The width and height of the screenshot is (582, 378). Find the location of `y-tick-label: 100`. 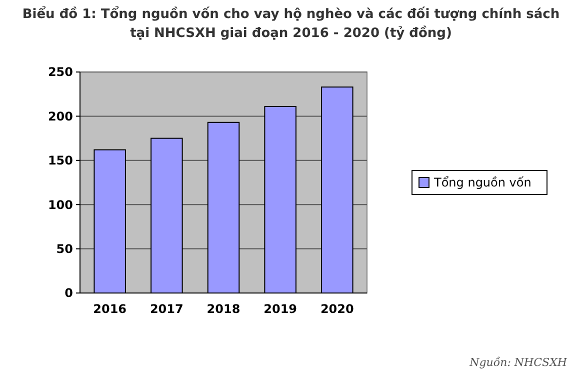

y-tick-label: 100 is located at coordinates (60, 205).